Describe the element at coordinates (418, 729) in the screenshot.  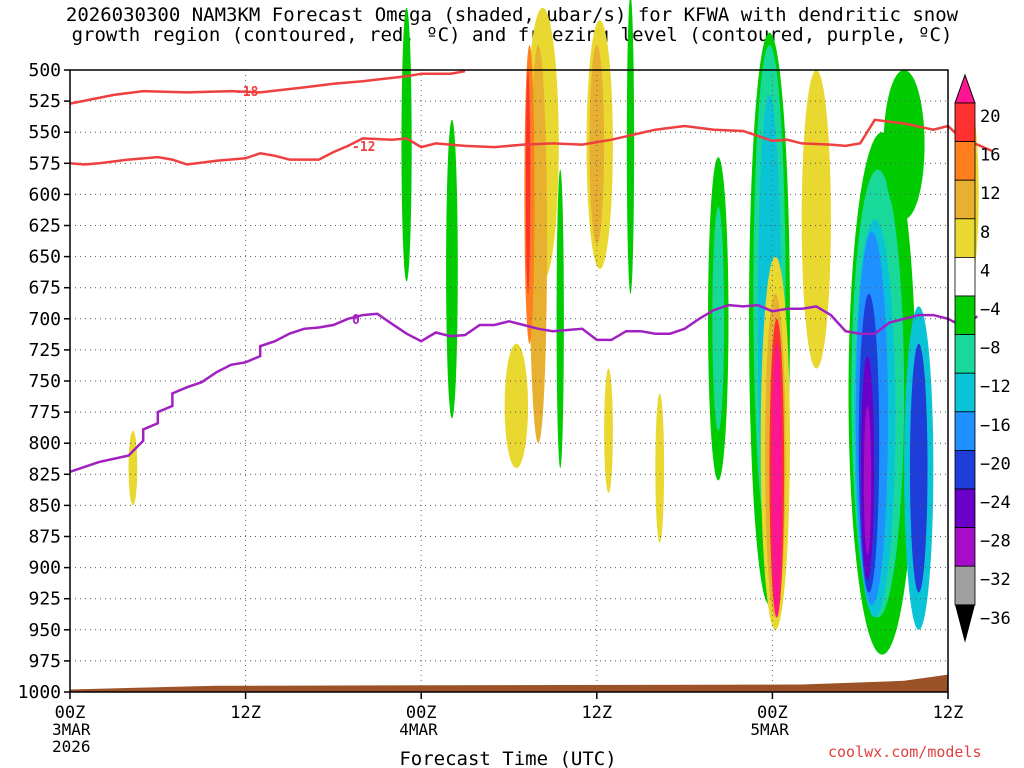
I see `x-date-label: 4MAR` at that location.